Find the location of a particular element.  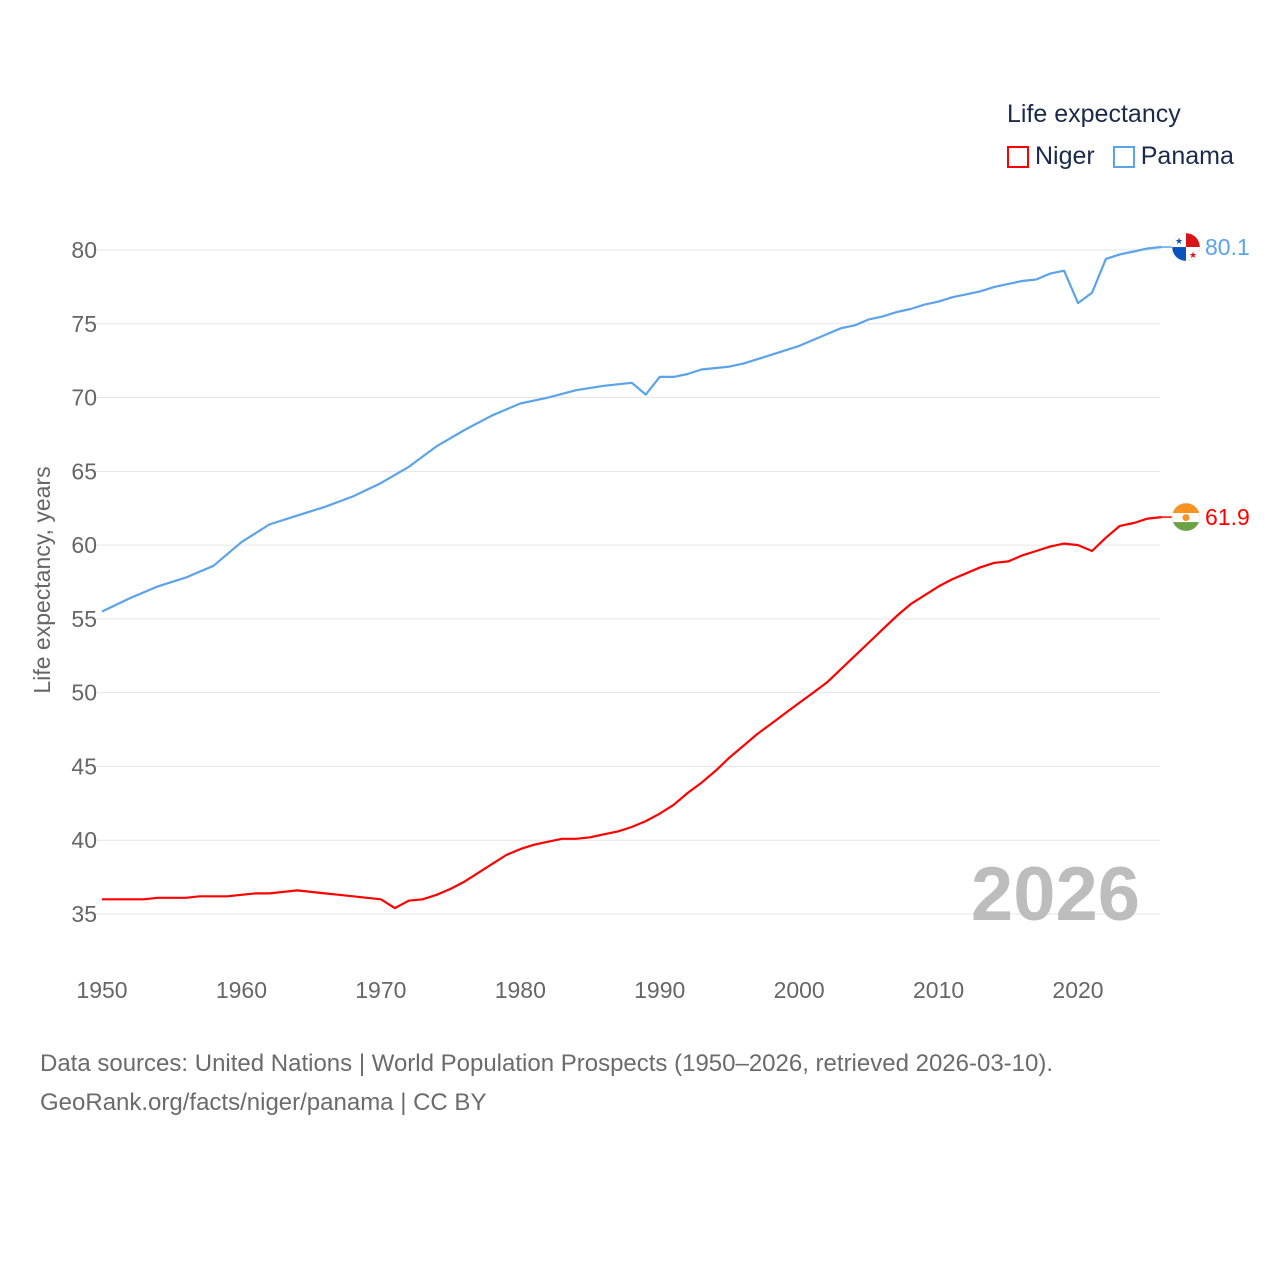

x-tick-label: 1990 is located at coordinates (659, 990).